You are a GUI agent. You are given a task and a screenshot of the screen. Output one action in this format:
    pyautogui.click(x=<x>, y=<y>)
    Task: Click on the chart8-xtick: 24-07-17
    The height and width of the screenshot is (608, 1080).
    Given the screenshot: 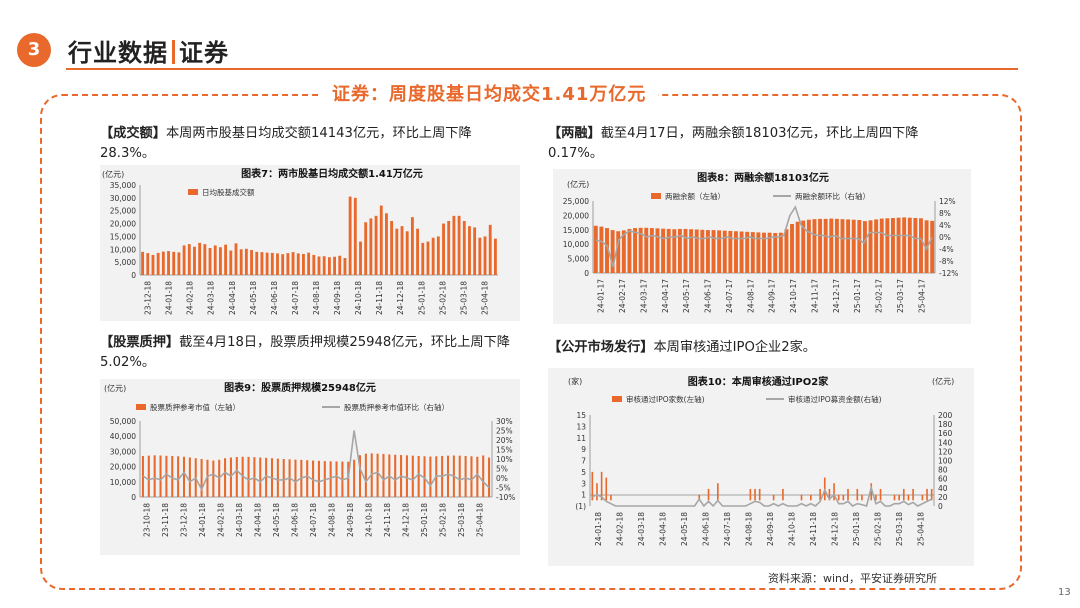 What is the action you would take?
    pyautogui.click(x=729, y=296)
    